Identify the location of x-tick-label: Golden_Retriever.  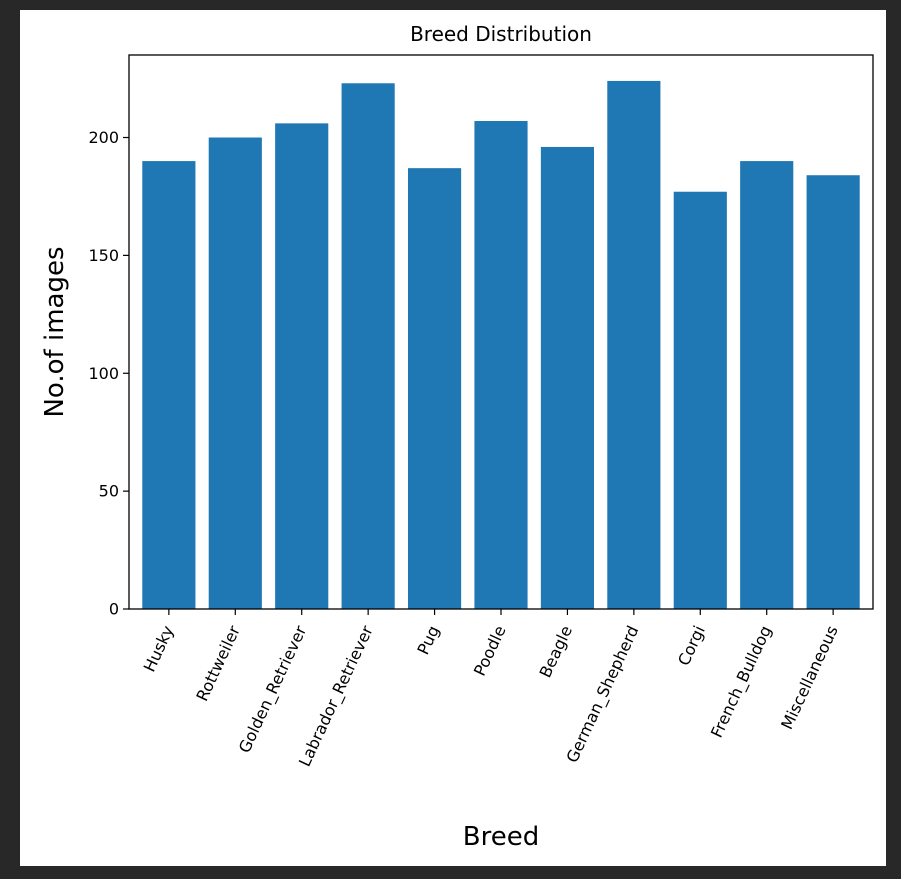
(273, 689).